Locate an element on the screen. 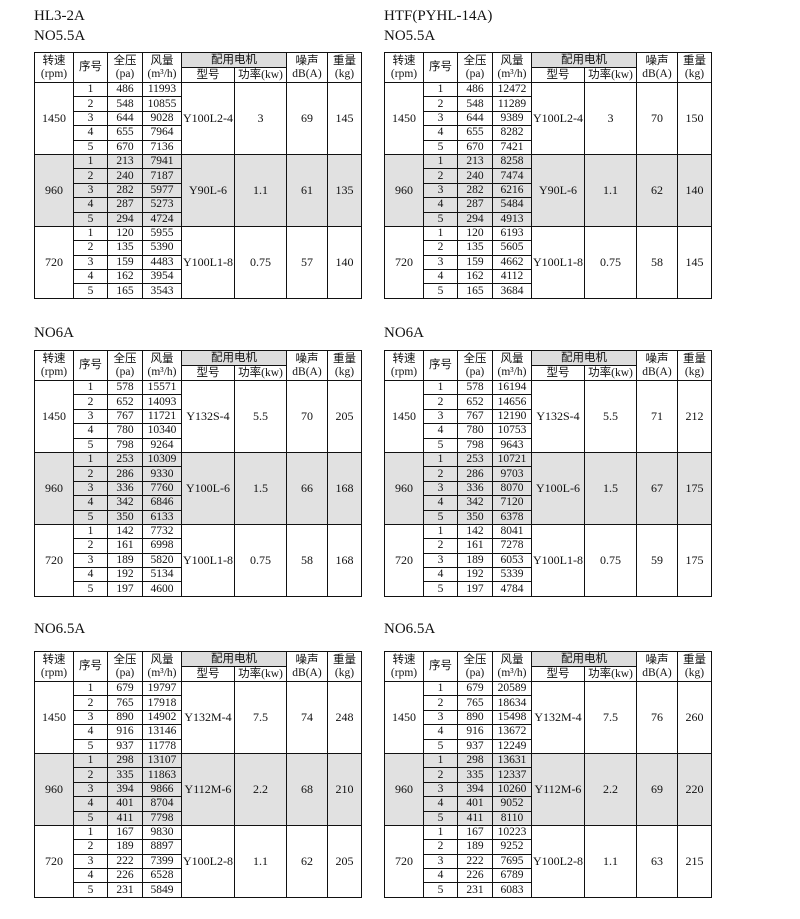  pressure-cell: 135 is located at coordinates (475, 248).